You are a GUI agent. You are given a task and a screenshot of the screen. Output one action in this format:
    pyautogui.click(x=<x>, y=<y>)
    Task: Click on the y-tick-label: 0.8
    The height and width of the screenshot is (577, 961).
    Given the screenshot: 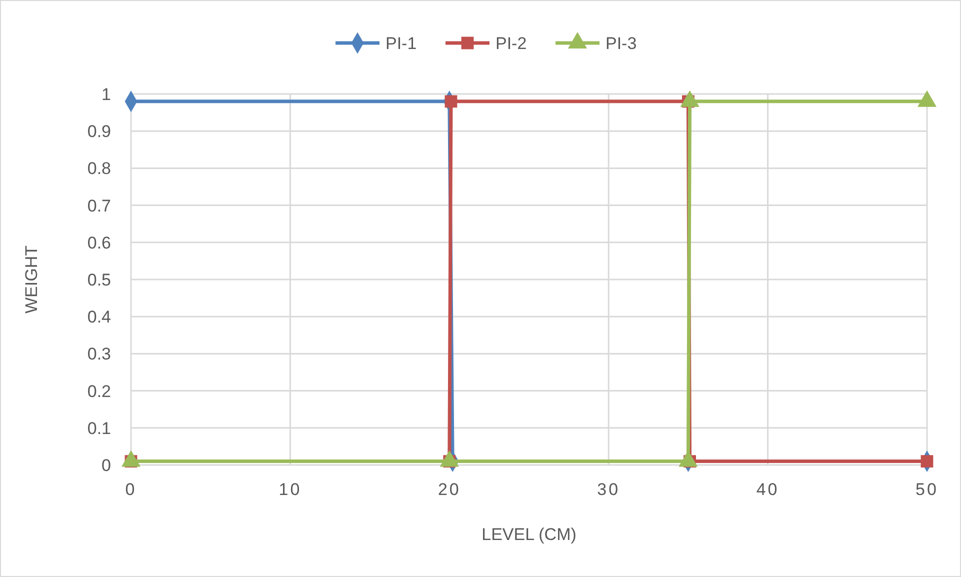 What is the action you would take?
    pyautogui.click(x=99, y=168)
    